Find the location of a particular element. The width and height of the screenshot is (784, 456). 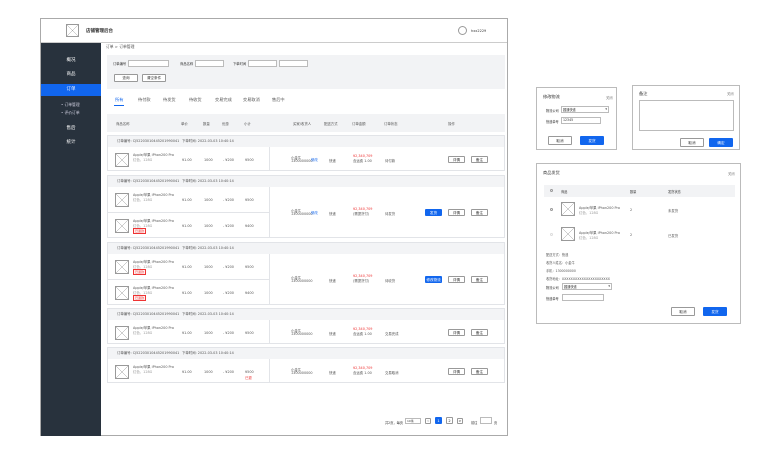

order-status: 待付款 is located at coordinates (390, 160).